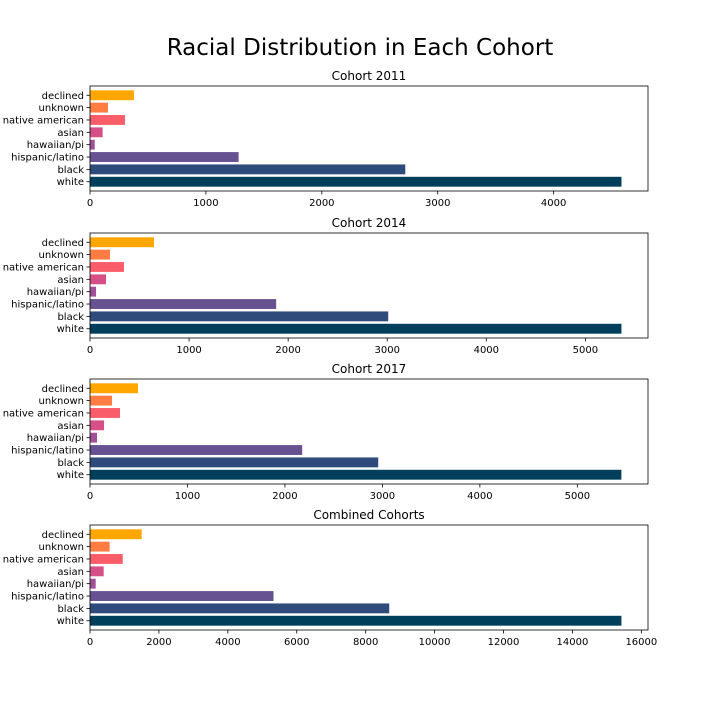 This screenshot has width=720, height=720. I want to click on figure-title: Racial Distribution in Each Cohort, so click(360, 48).